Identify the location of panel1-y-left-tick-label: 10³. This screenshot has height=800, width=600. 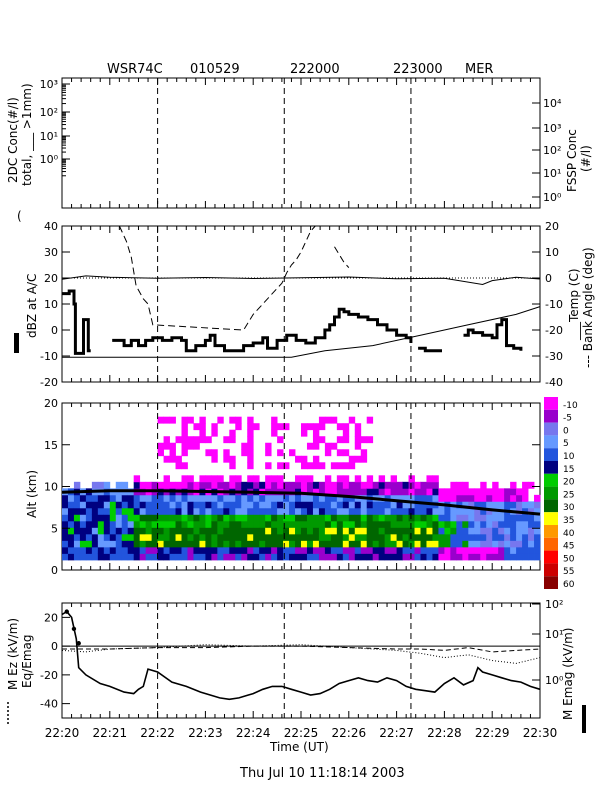
(49, 84).